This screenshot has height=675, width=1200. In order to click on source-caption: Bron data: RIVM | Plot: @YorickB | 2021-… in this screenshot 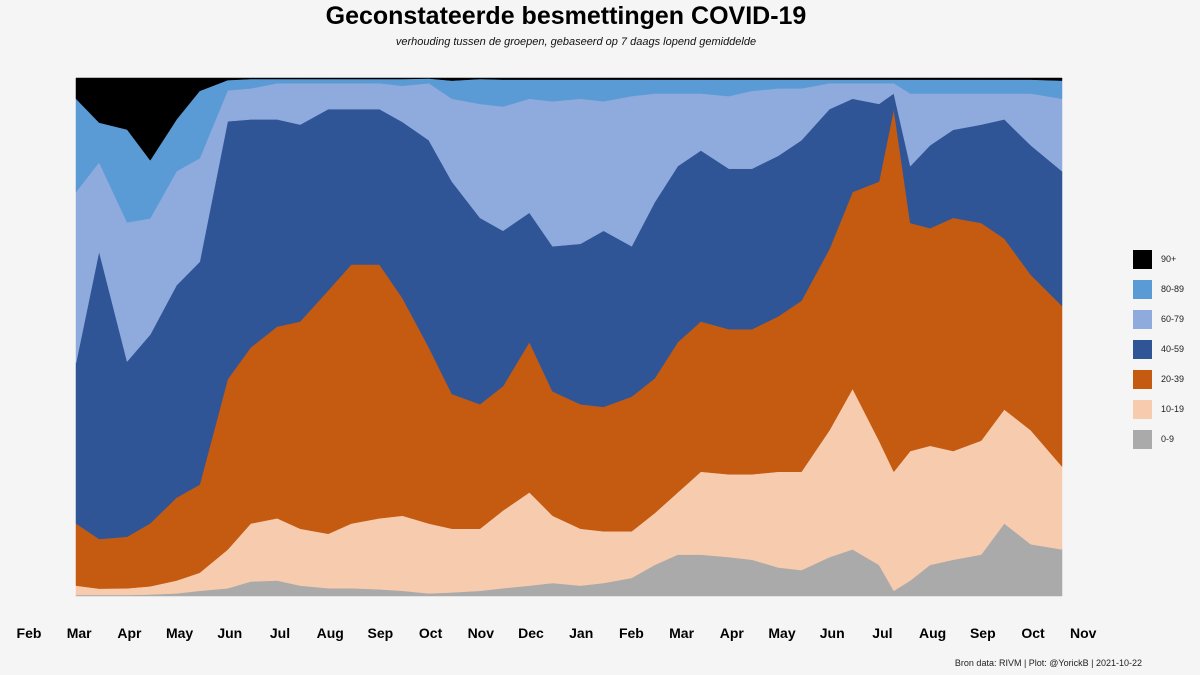, I will do `click(1048, 663)`.